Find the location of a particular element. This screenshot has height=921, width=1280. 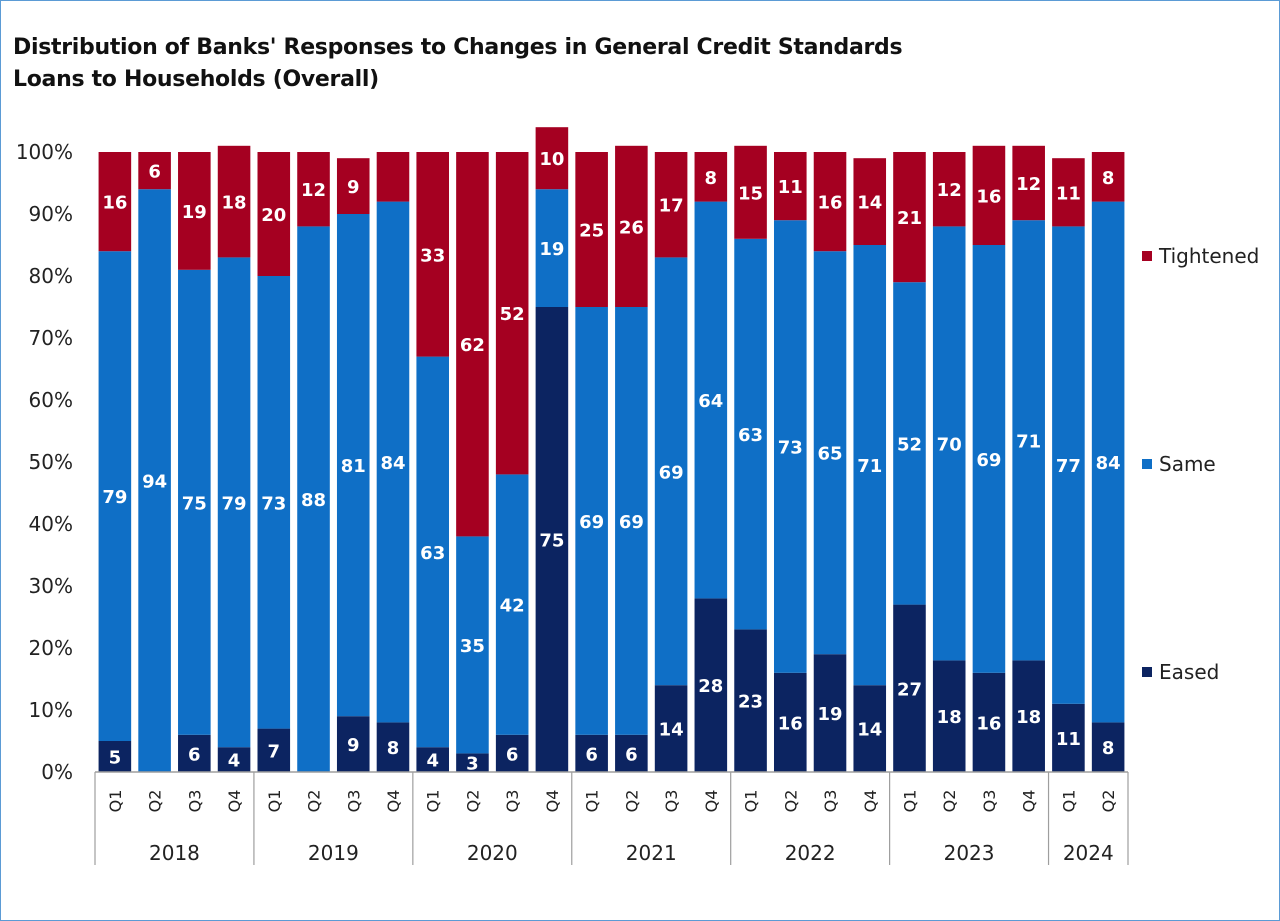

legend-label-same: Same is located at coordinates (1187, 464).